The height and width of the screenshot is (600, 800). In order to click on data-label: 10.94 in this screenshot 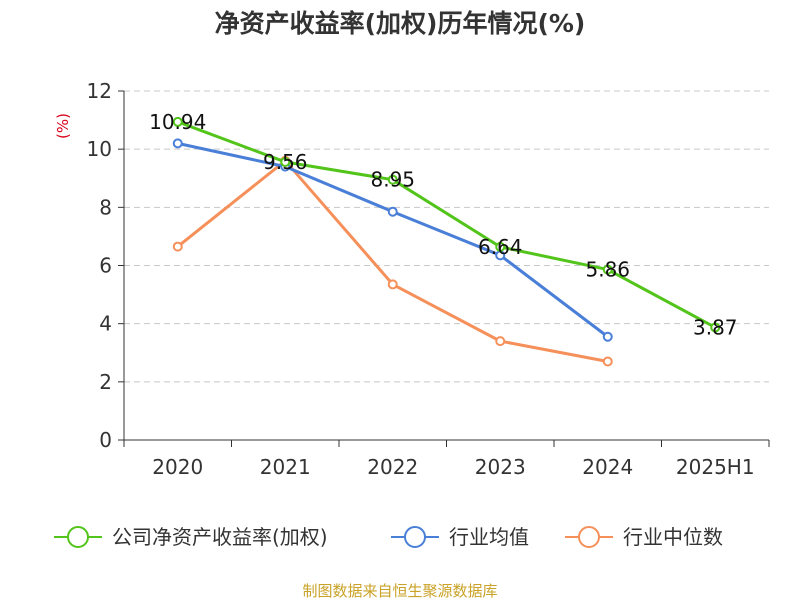, I will do `click(177, 122)`.